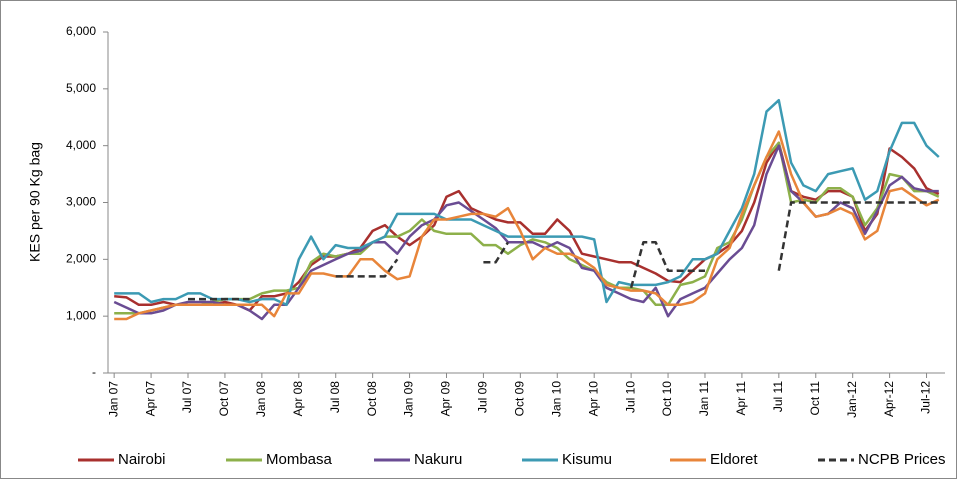 Image resolution: width=957 pixels, height=479 pixels. What do you see at coordinates (81, 31) in the screenshot?
I see `y-tick-label: 6,000` at bounding box center [81, 31].